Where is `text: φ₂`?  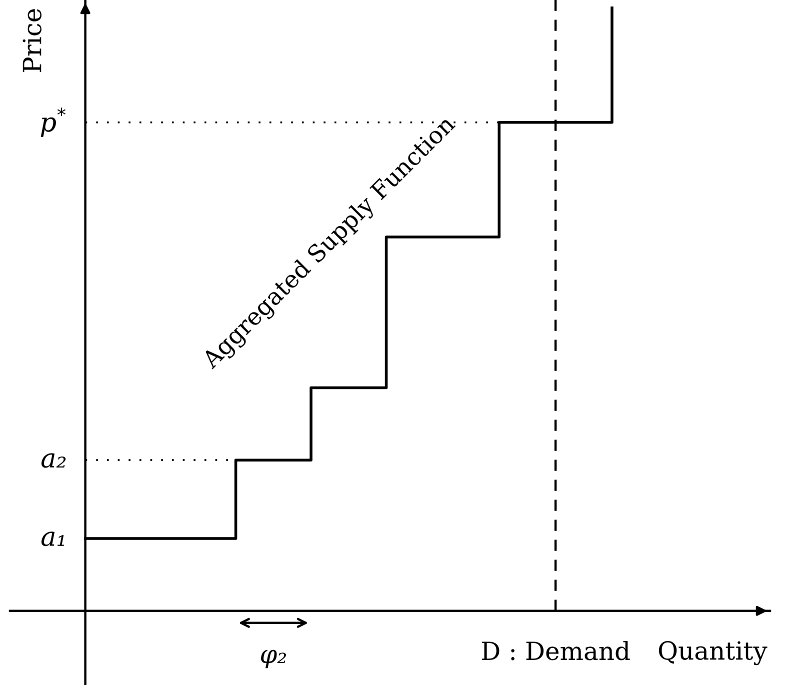 text: φ₂ is located at coordinates (273, 659).